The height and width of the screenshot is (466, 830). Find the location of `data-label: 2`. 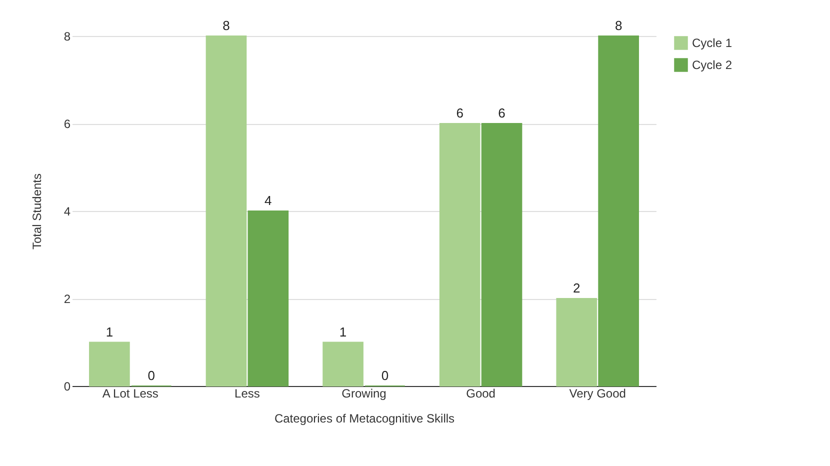

data-label: 2 is located at coordinates (576, 288).